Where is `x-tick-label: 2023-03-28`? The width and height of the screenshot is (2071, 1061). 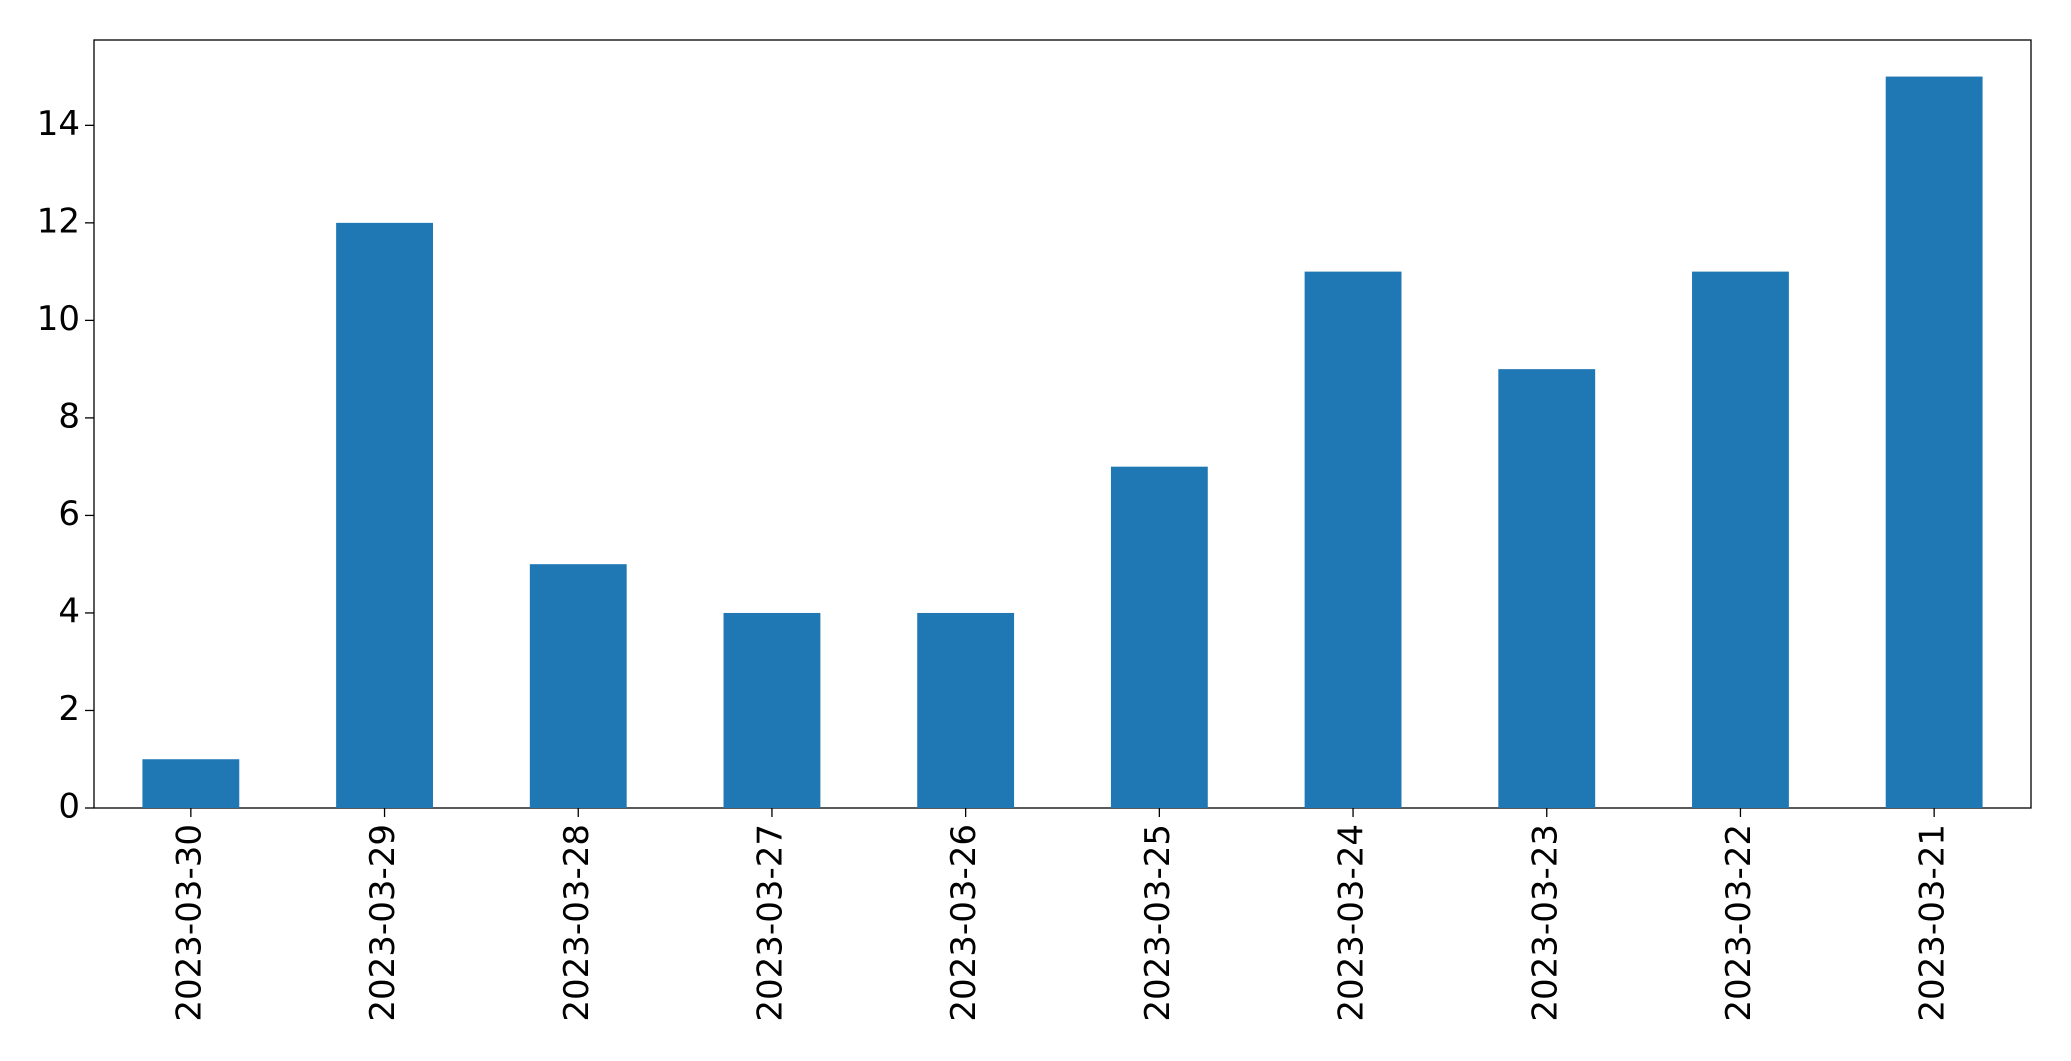
x-tick-label: 2023-03-28 is located at coordinates (577, 923).